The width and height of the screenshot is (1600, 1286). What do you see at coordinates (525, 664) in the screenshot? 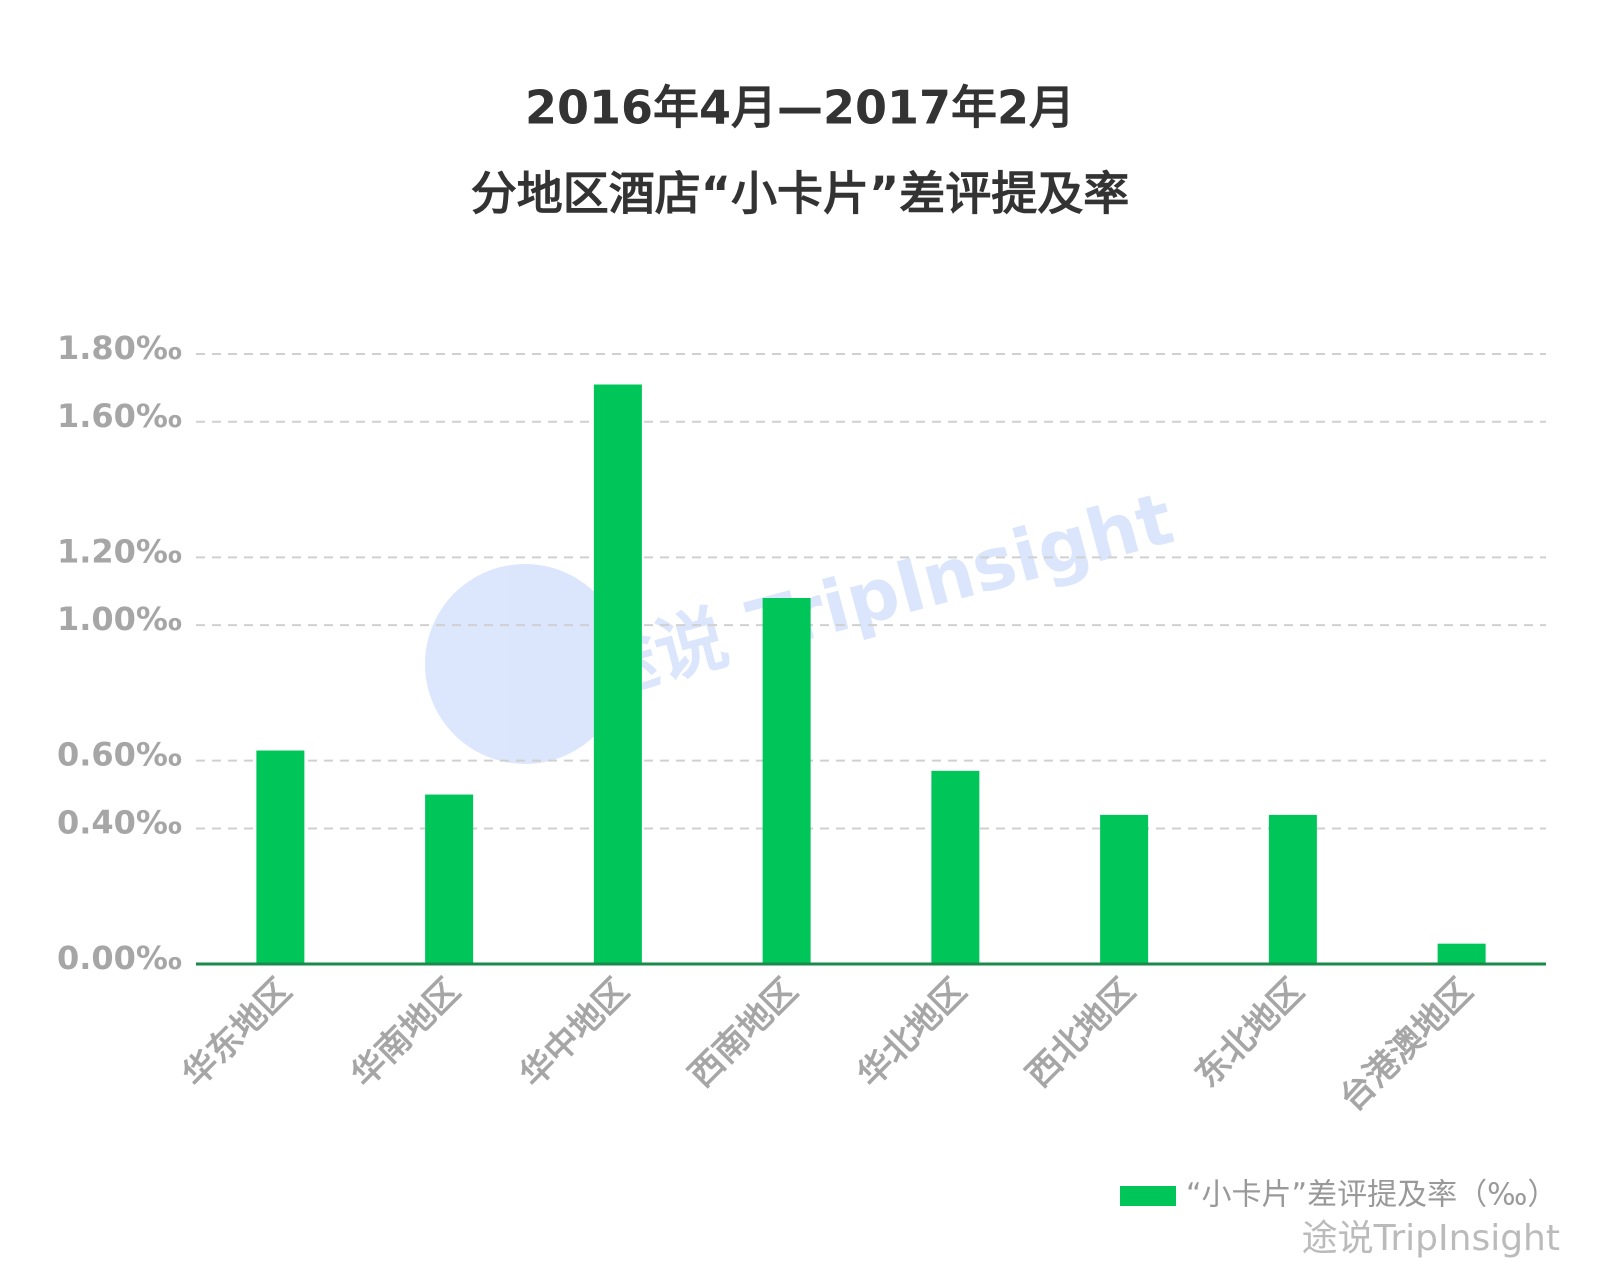
I see `watermark-logo` at bounding box center [525, 664].